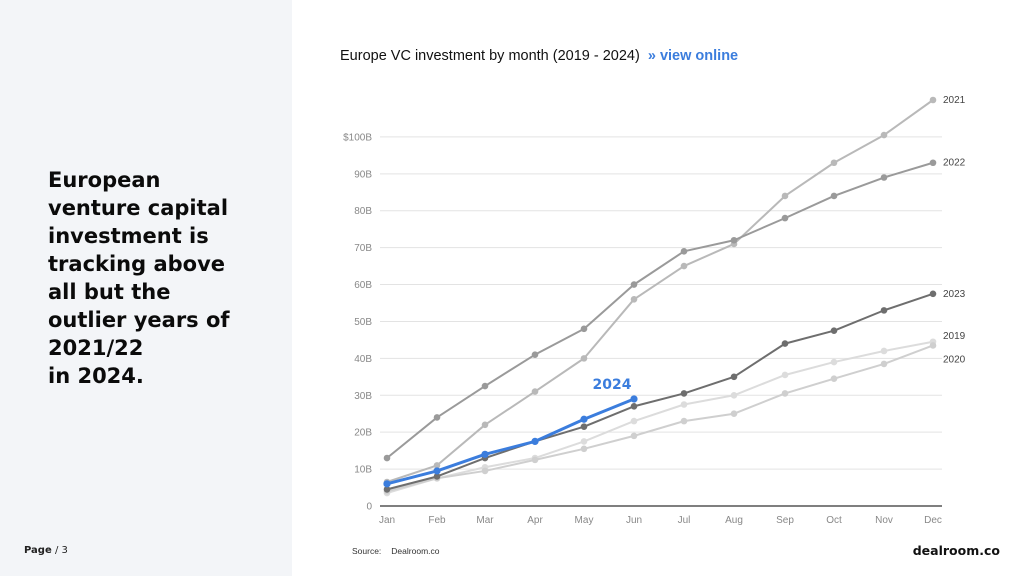 The height and width of the screenshot is (576, 1024). I want to click on page-label: Page, so click(38, 550).